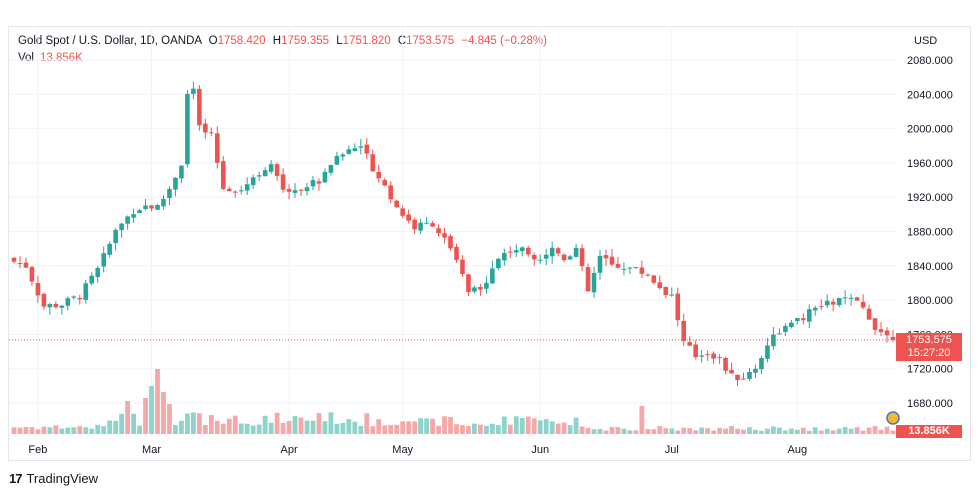 The image size is (979, 498). I want to click on y-tick-label: 1960.000, so click(930, 164).